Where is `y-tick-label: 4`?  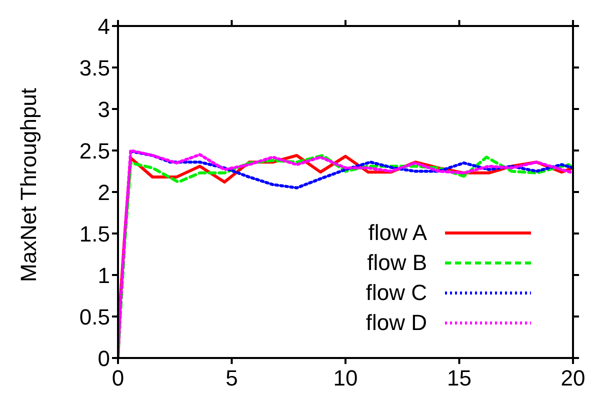 y-tick-label: 4 is located at coordinates (104, 26).